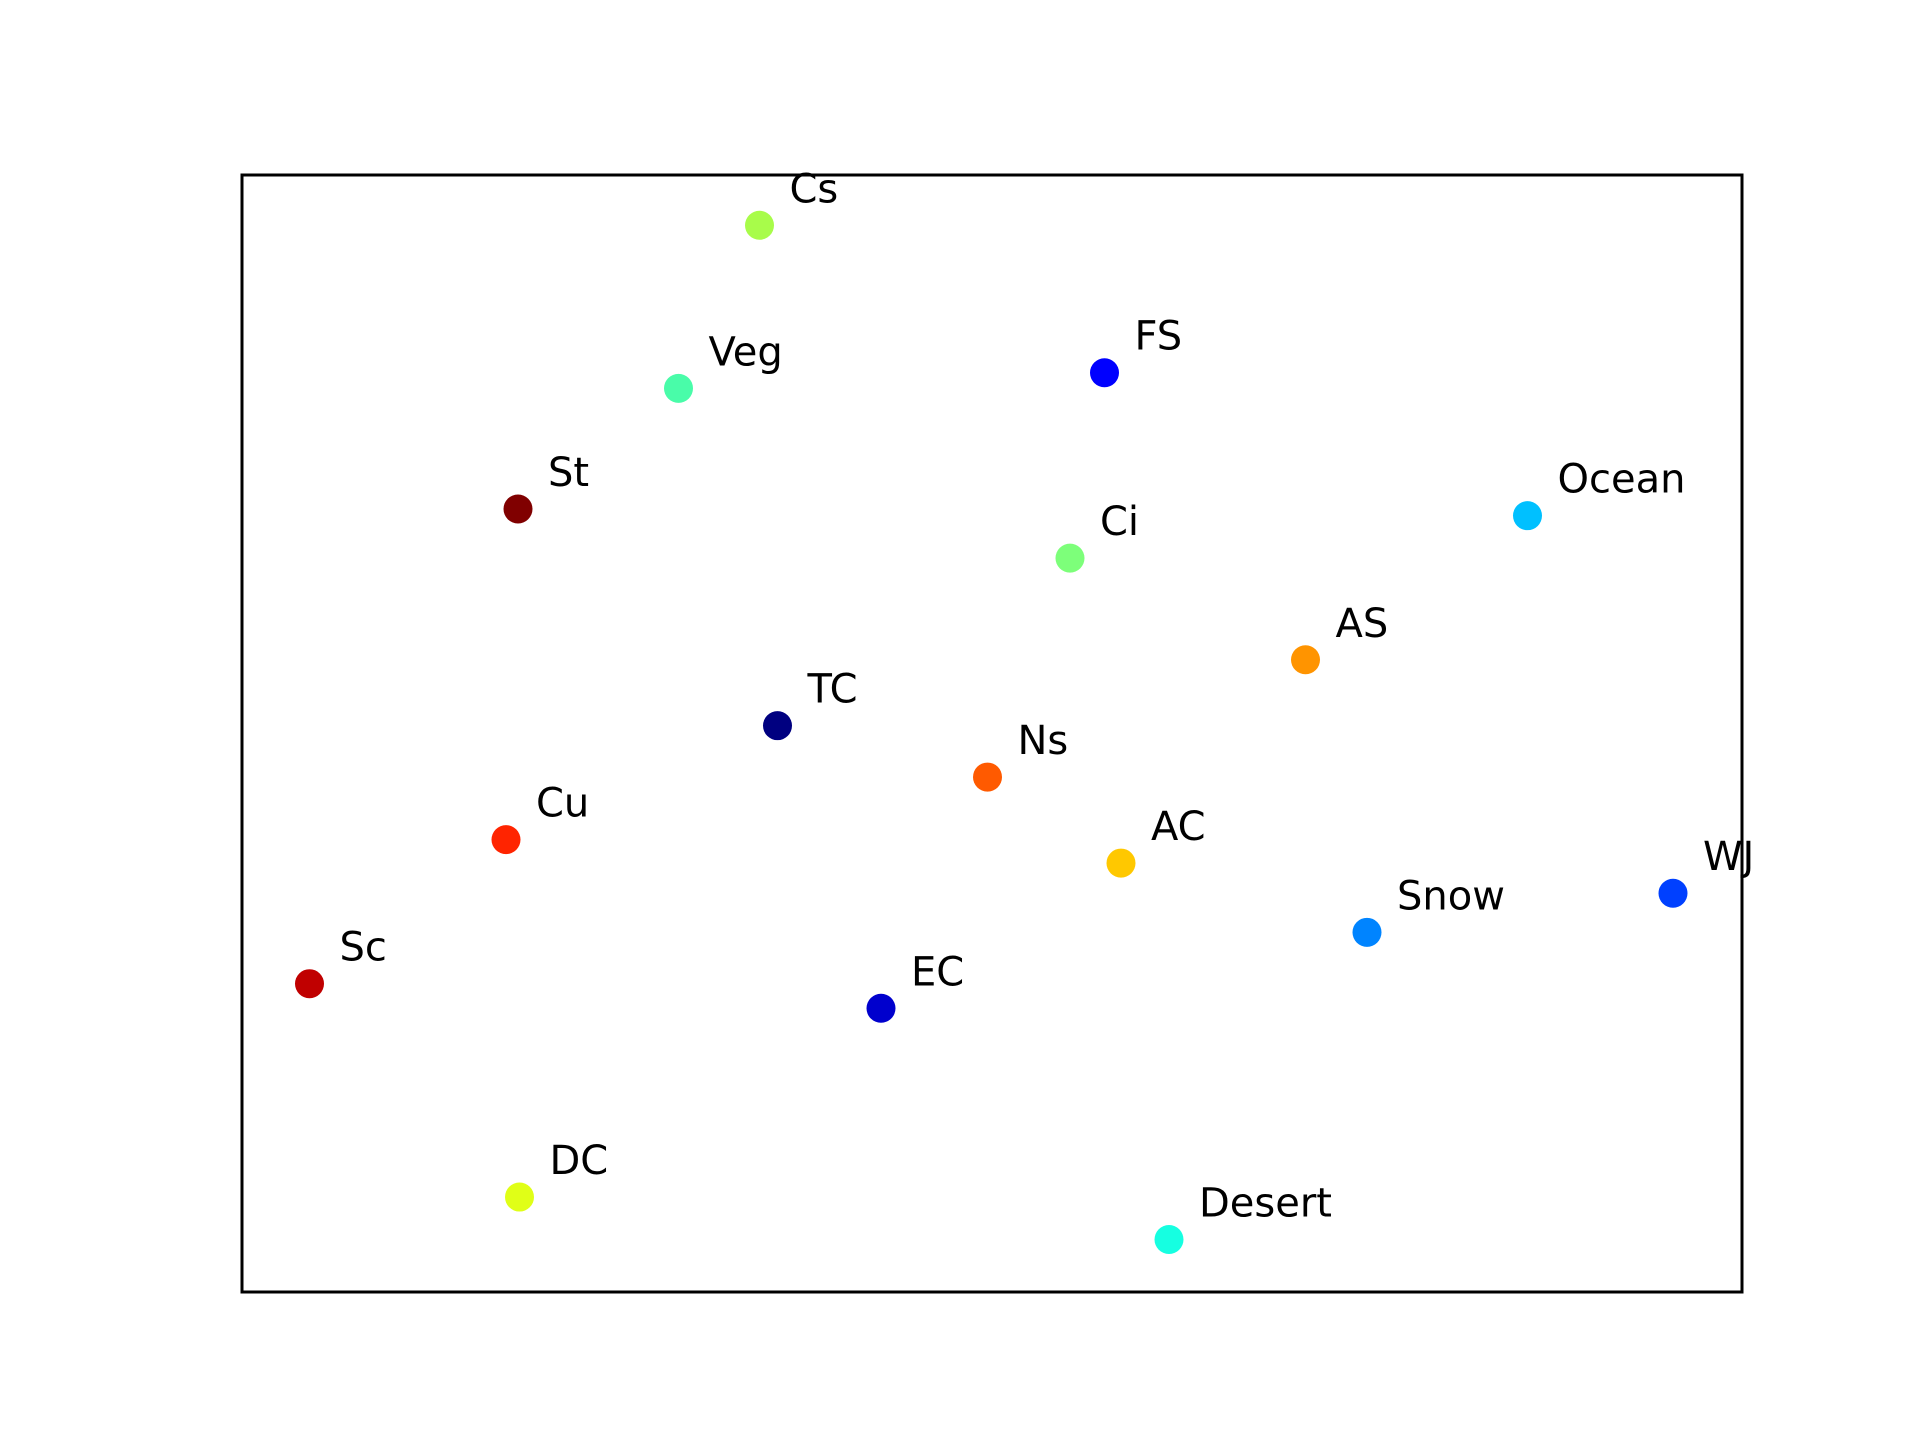 The height and width of the screenshot is (1440, 1920). I want to click on point-label-dc: DC, so click(579, 1161).